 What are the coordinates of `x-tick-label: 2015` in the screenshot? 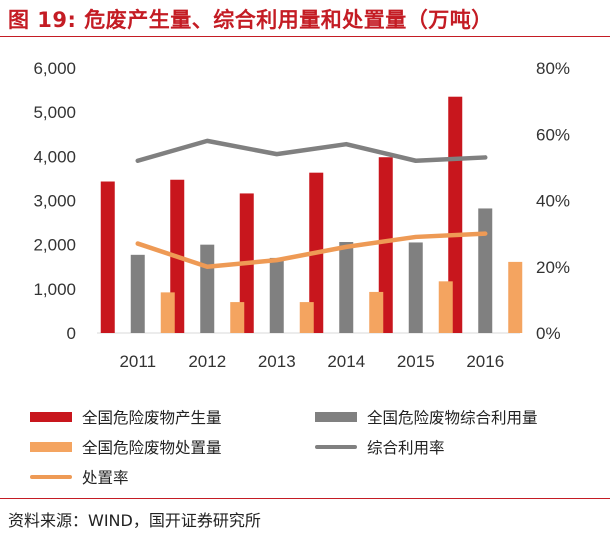 It's located at (416, 361).